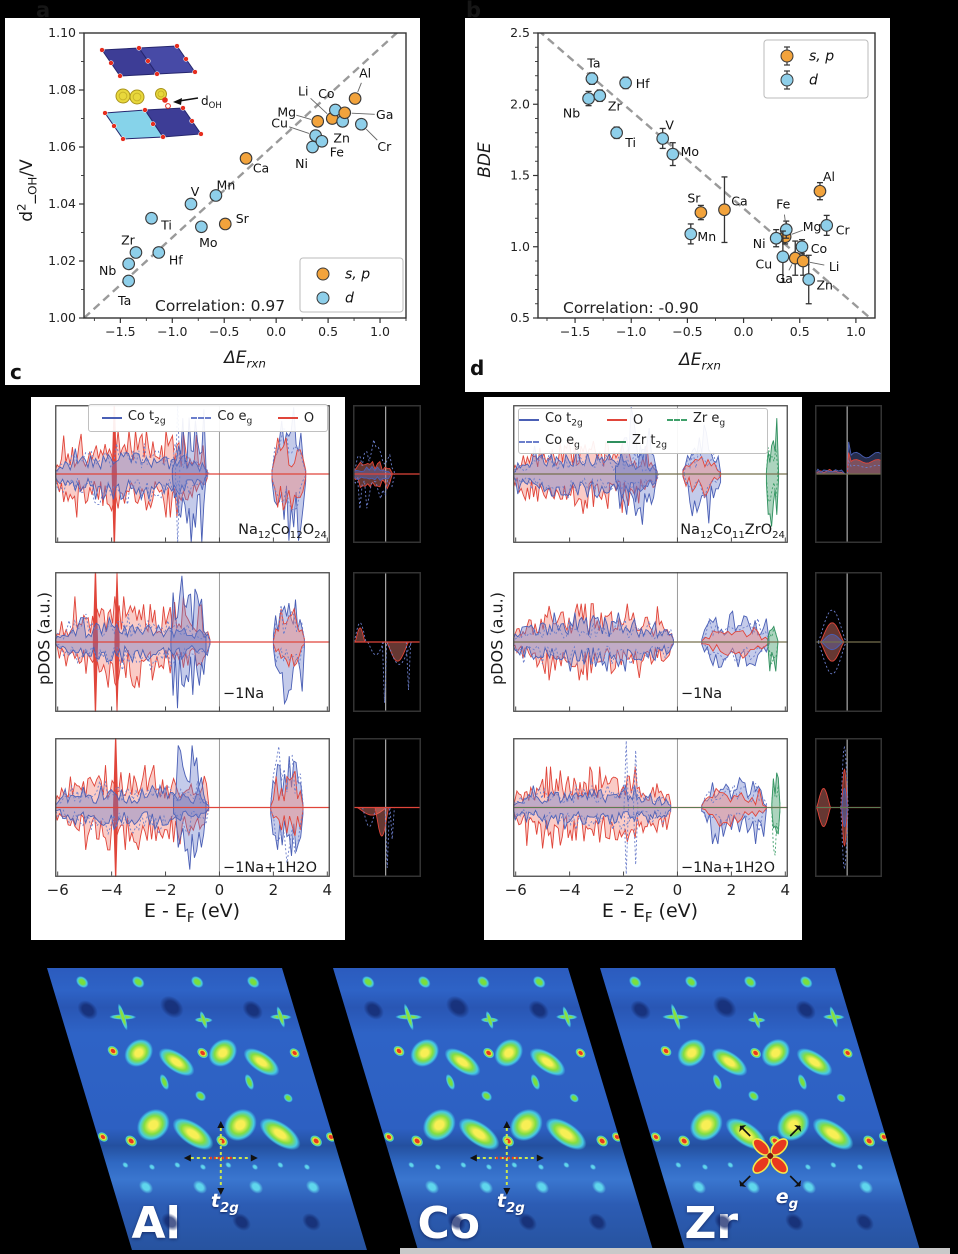 The width and height of the screenshot is (958, 1254). What do you see at coordinates (485, 160) in the screenshot?
I see `scatter-b-ylabel: BDE` at bounding box center [485, 160].